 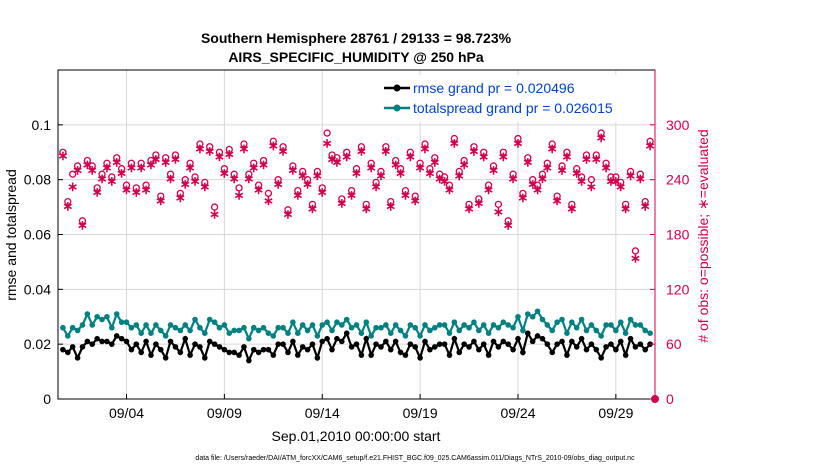 What do you see at coordinates (37, 344) in the screenshot?
I see `y-left-tick-label: 0.02` at bounding box center [37, 344].